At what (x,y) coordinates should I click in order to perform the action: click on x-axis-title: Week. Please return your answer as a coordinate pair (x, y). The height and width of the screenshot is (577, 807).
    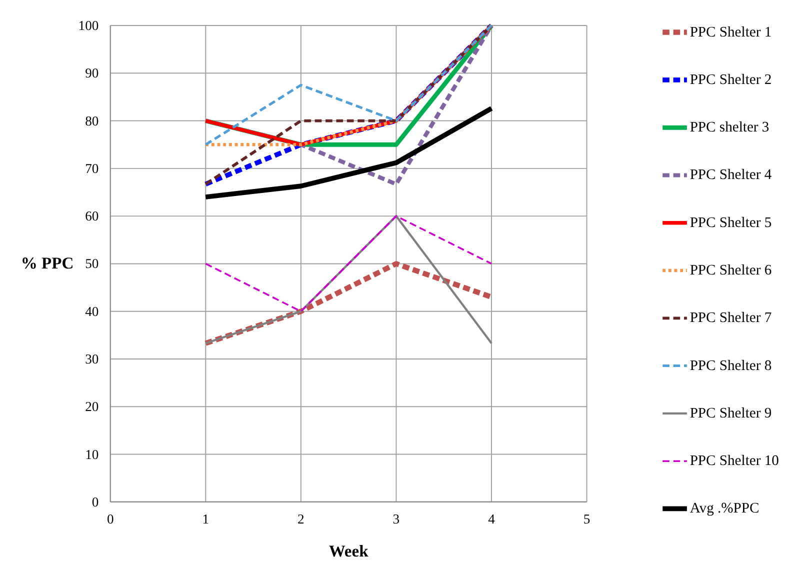
    Looking at the image, I should click on (349, 550).